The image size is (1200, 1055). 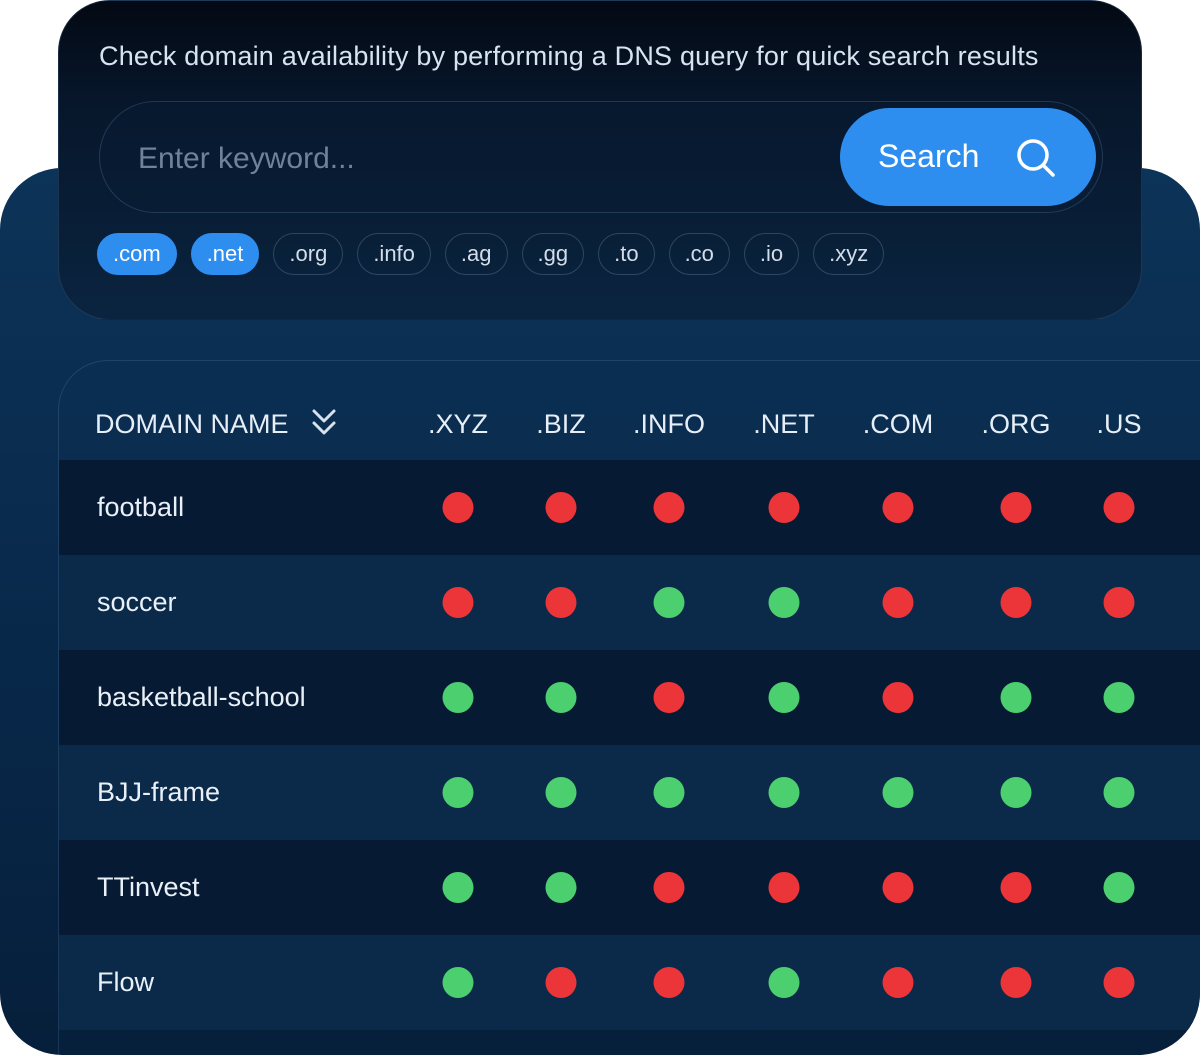 I want to click on tld-chip: .com, so click(x=137, y=254).